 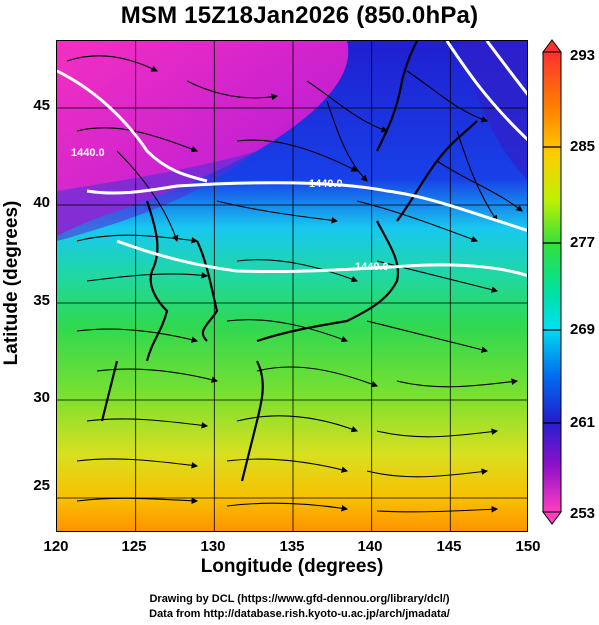 I want to click on y-axis-label: Latitude (degrees), so click(x=11, y=283).